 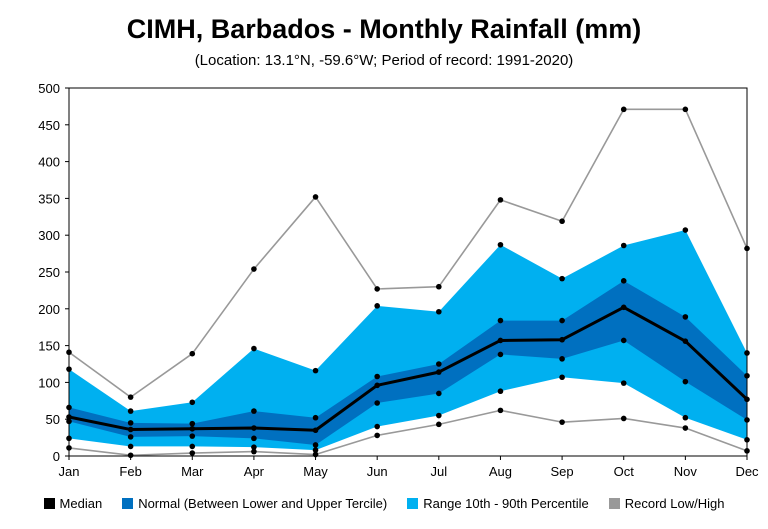 What do you see at coordinates (686, 471) in the screenshot?
I see `x-tick-label: Nov` at bounding box center [686, 471].